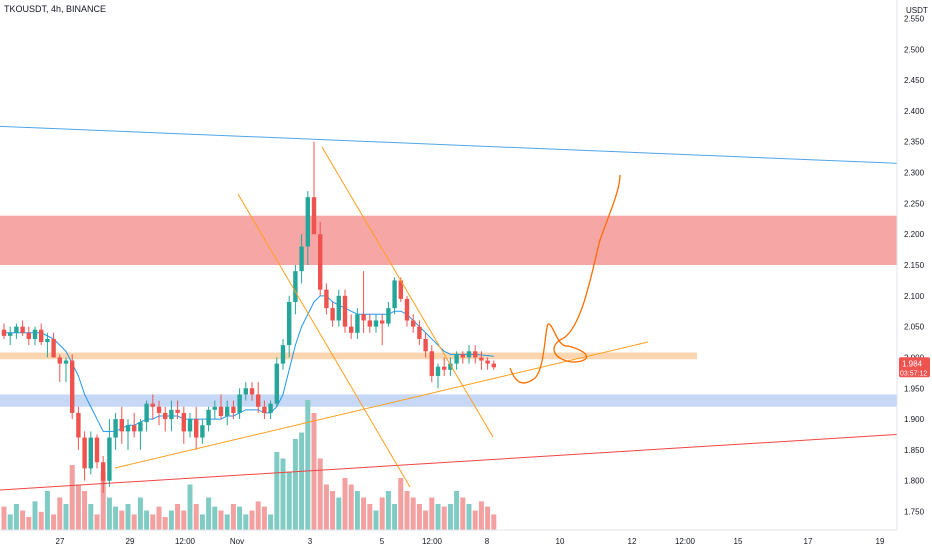 This screenshot has width=932, height=550. What do you see at coordinates (237, 541) in the screenshot?
I see `time-tick: Nov` at bounding box center [237, 541].